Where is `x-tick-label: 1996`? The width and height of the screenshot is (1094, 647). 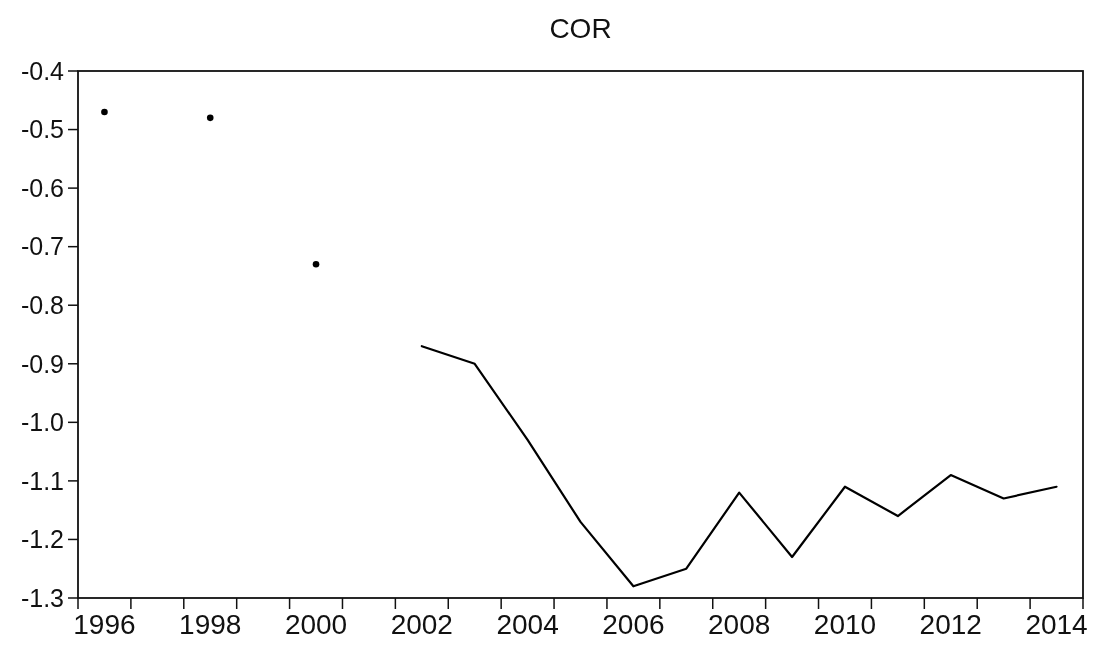 x-tick-label: 1996 is located at coordinates (104, 624).